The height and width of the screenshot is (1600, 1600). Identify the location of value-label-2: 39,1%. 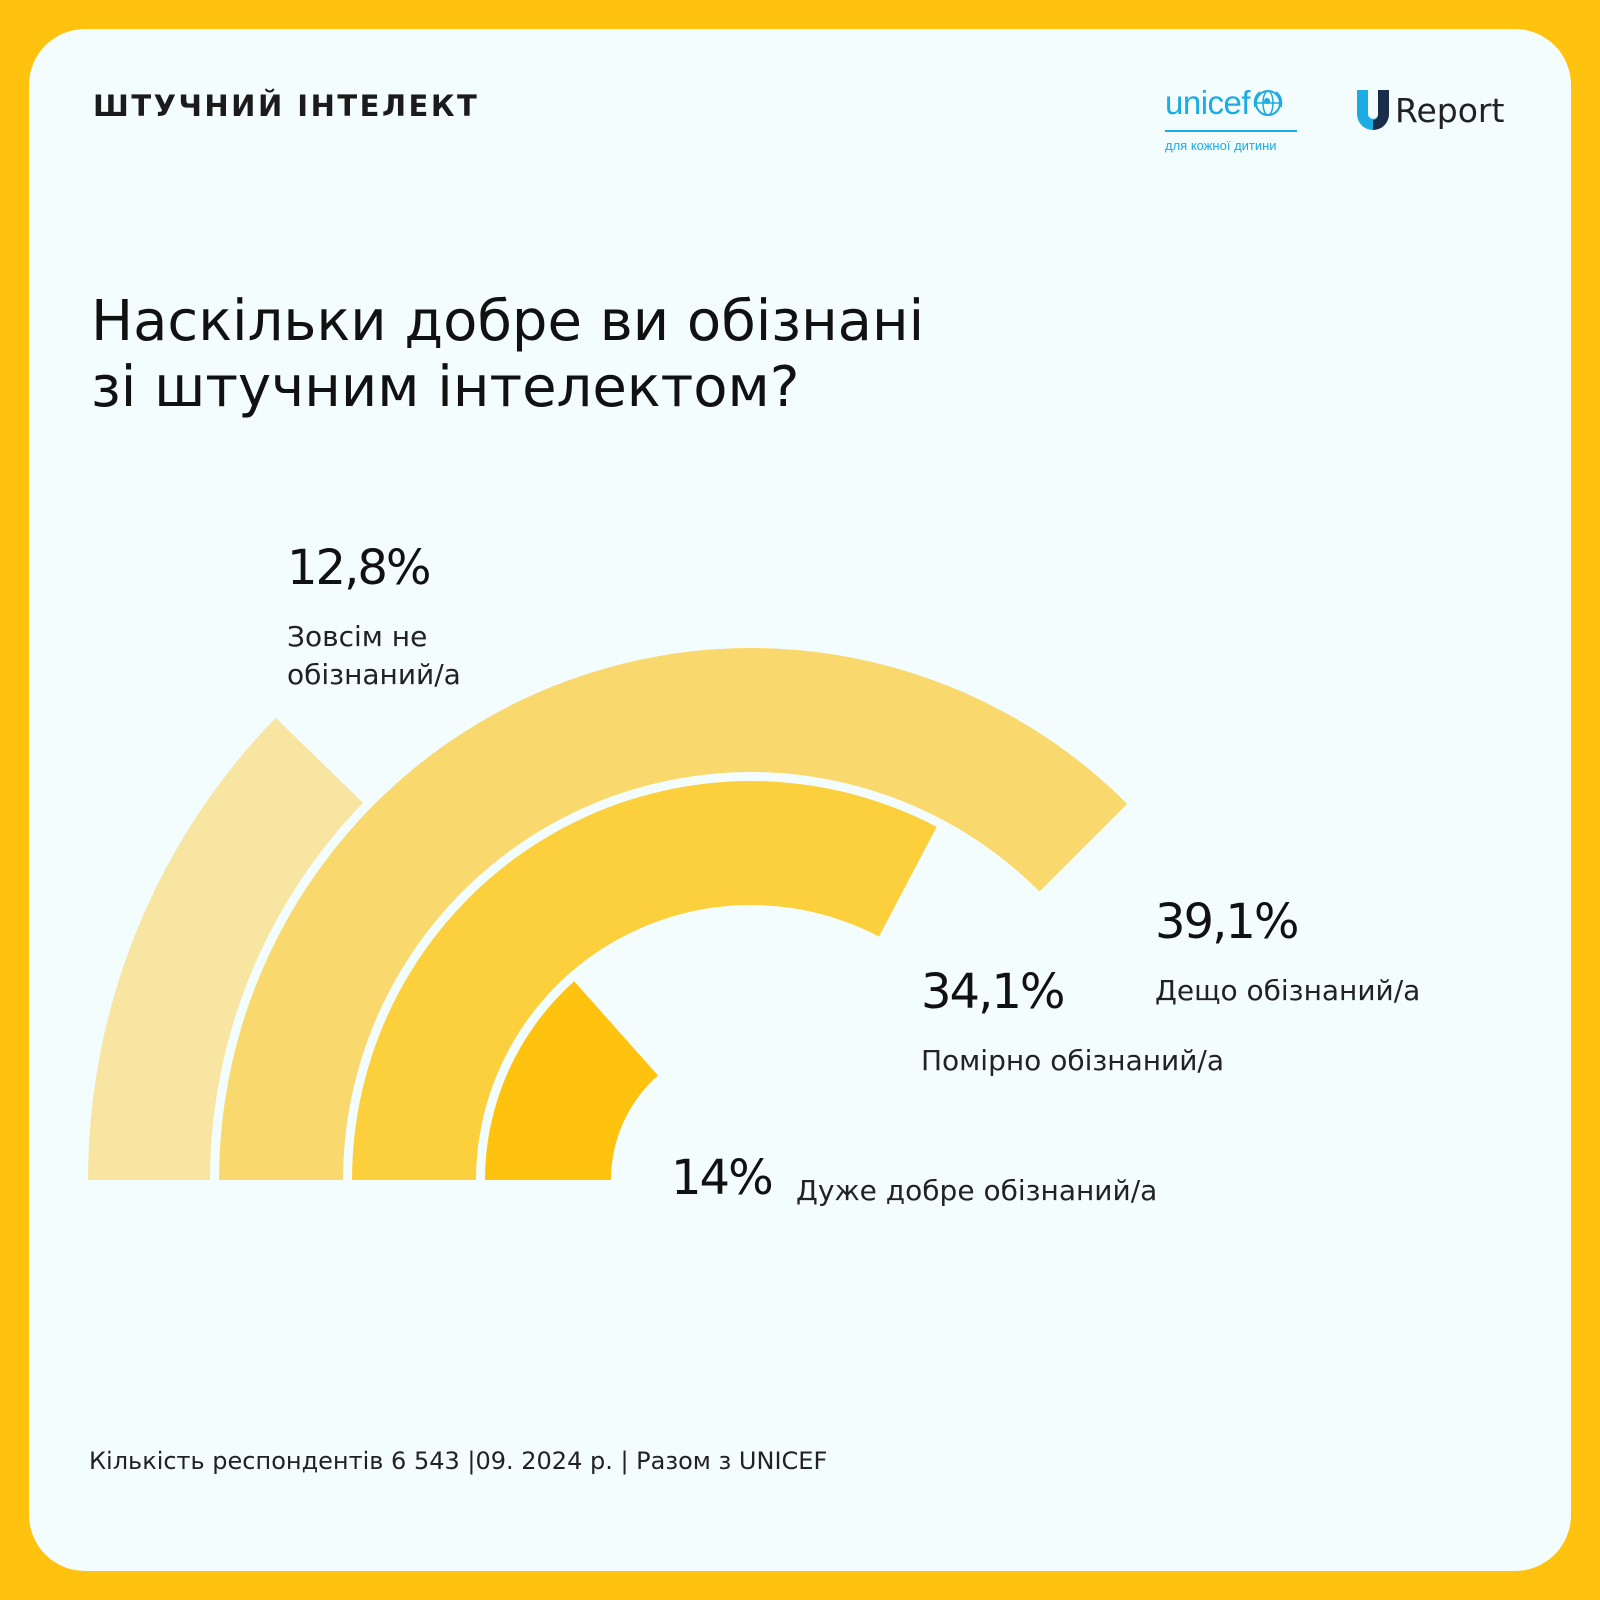
(1226, 922).